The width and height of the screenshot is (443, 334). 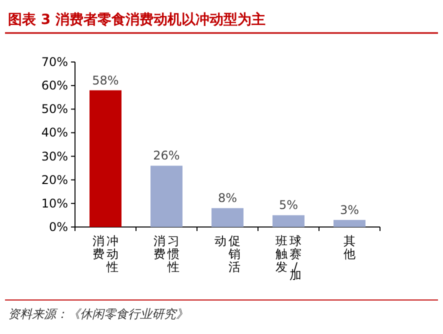 What do you see at coordinates (105, 80) in the screenshot?
I see `data-label: 58%` at bounding box center [105, 80].